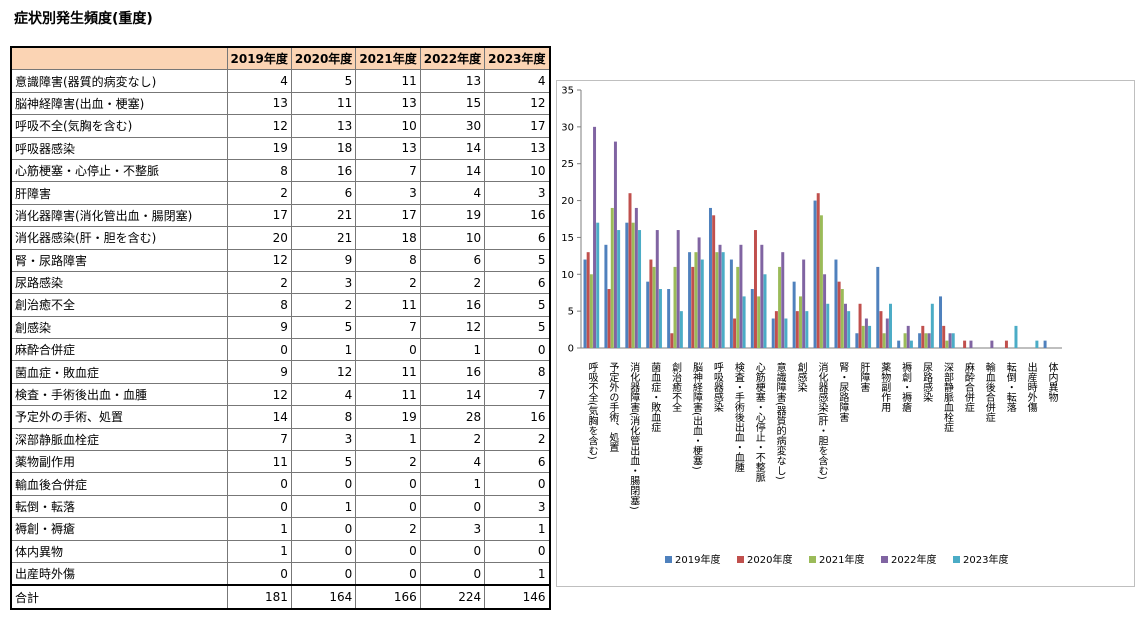  I want to click on x-category-label: 創治癒不全, so click(676, 387).